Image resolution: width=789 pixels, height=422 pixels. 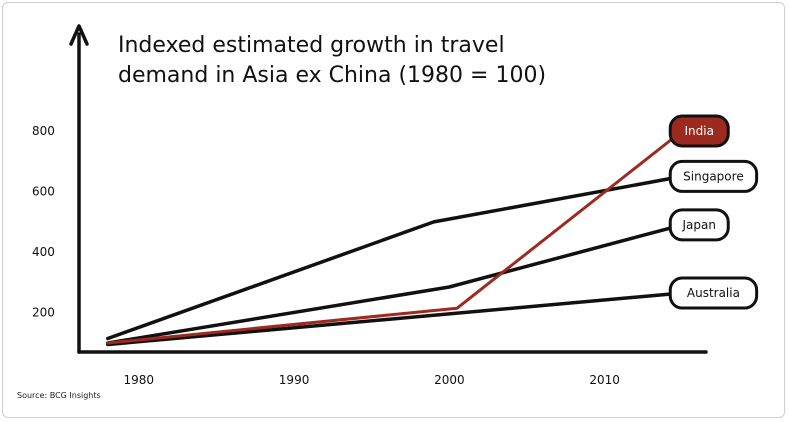 I want to click on source-note: Source: BCG Insights, so click(x=59, y=395).